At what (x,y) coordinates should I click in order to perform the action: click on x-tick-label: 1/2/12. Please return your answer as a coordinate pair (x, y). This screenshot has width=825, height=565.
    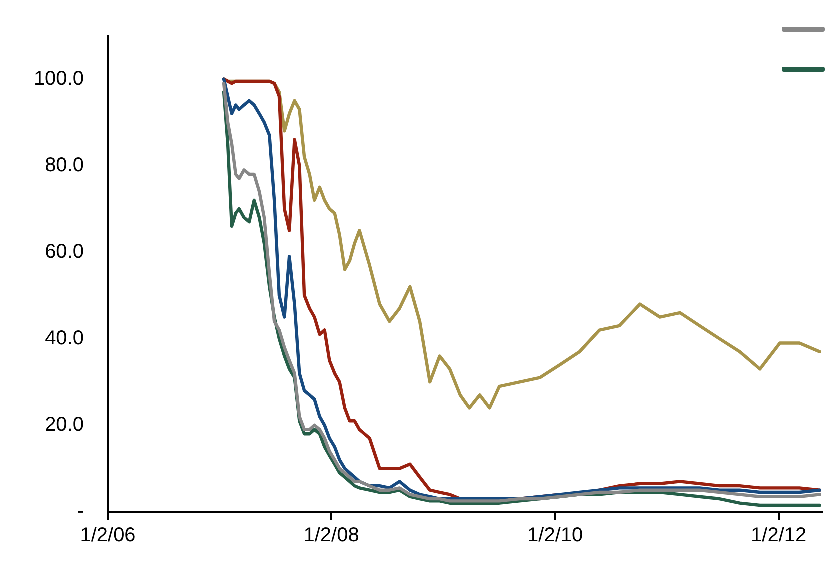
    Looking at the image, I should click on (779, 535).